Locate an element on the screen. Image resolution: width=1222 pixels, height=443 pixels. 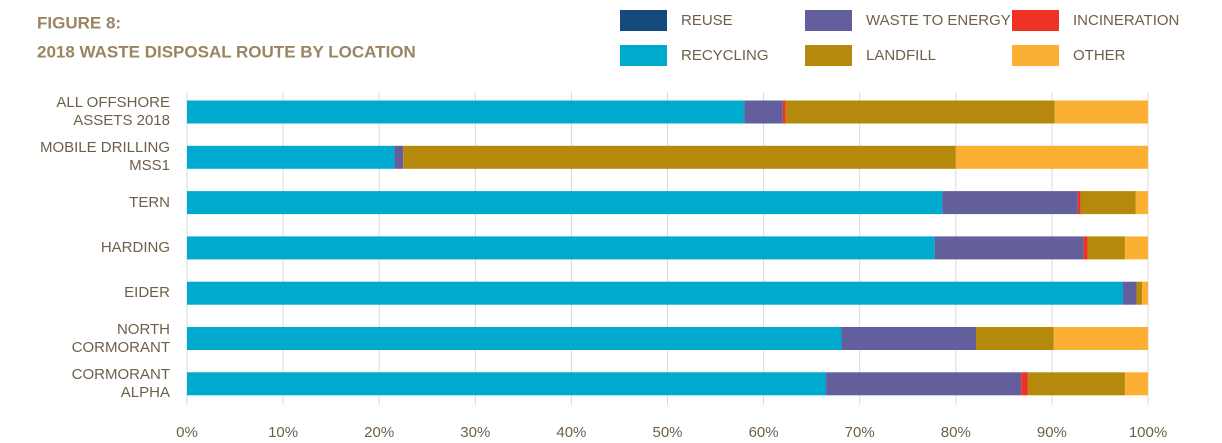
x-tick-label: 50% is located at coordinates (667, 432).